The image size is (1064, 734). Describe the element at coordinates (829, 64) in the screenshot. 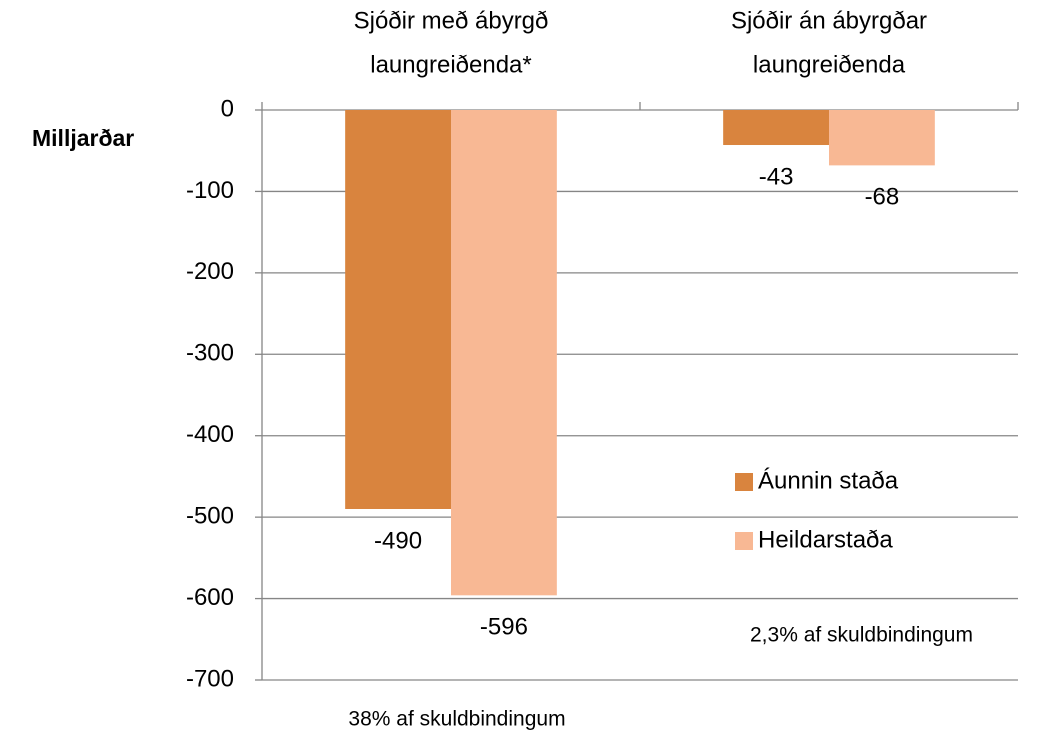

I see `category-label: laungreiðenda` at that location.